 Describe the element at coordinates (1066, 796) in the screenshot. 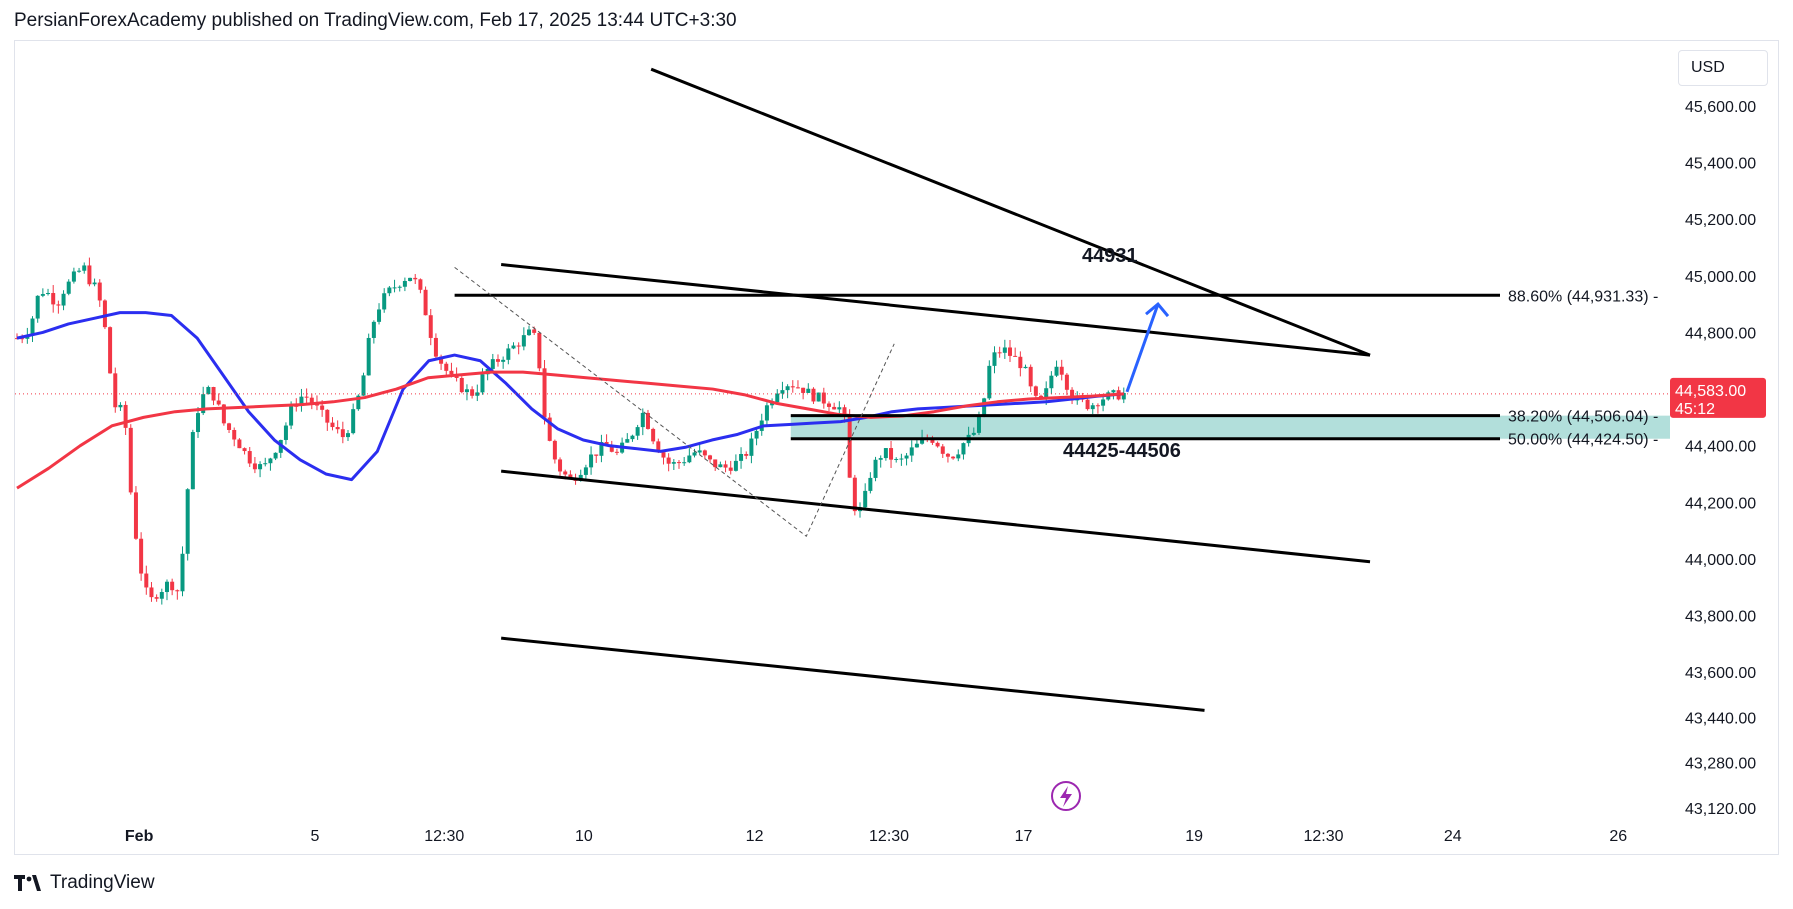

I see `lightning-icon` at that location.